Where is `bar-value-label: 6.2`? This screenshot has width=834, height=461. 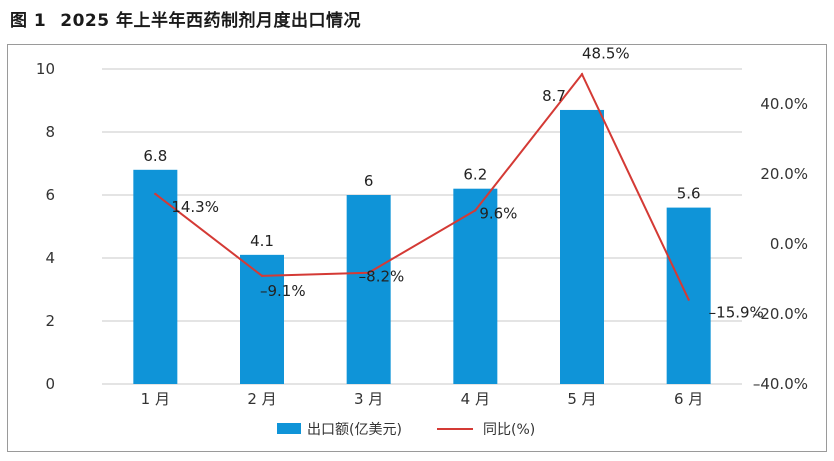
bar-value-label: 6.2 is located at coordinates (475, 175).